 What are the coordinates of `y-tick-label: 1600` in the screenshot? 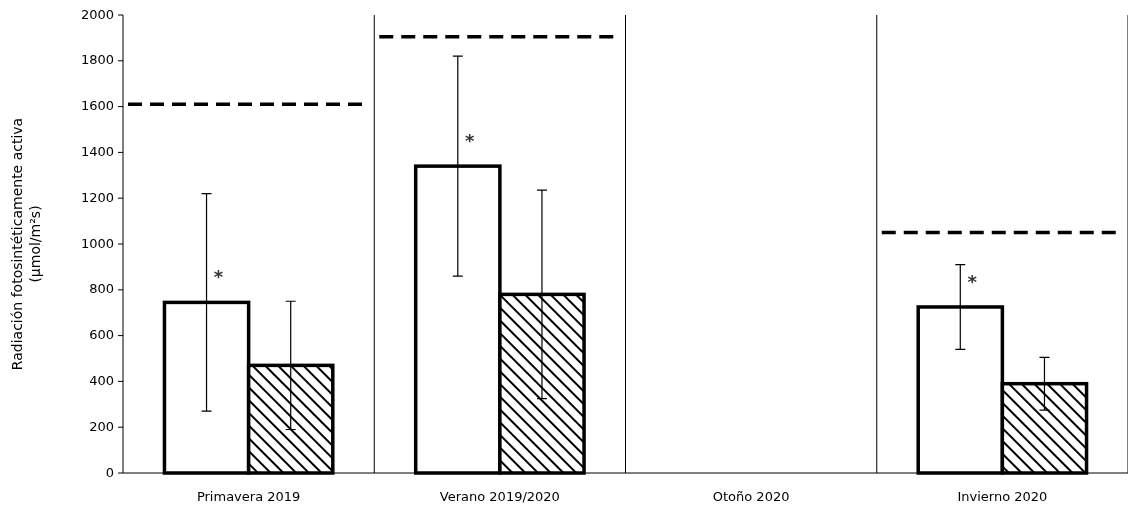 It's located at (97, 106).